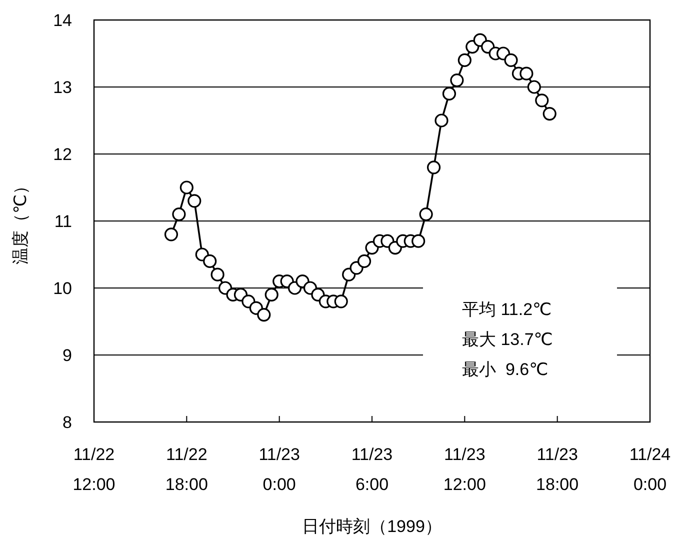 The height and width of the screenshot is (541, 678). I want to click on y-tick-label: 11, so click(63, 221).